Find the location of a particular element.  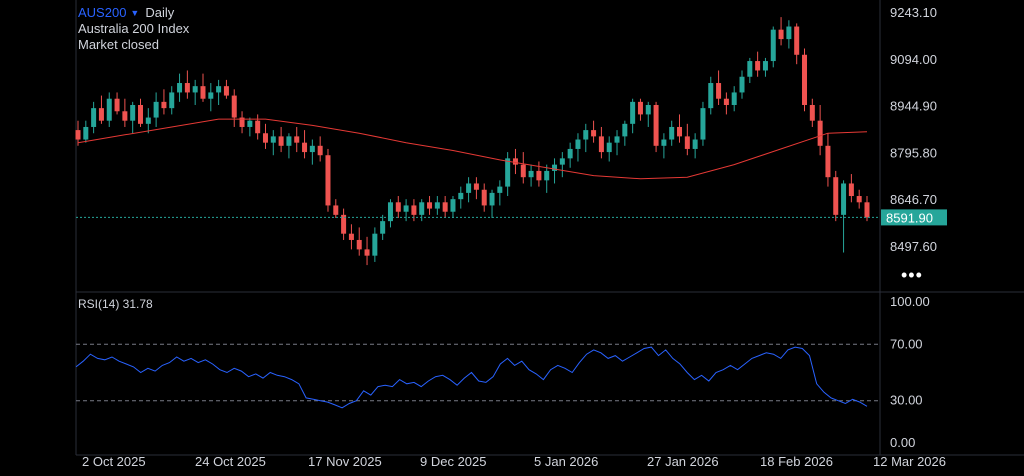

moving-average-line is located at coordinates (472, 149).